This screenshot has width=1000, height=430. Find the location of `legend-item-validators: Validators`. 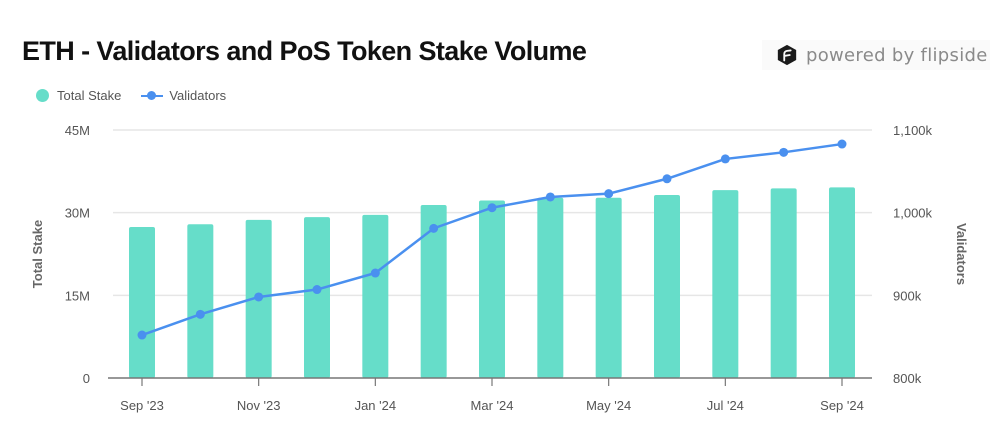

legend-item-validators: Validators is located at coordinates (183, 95).